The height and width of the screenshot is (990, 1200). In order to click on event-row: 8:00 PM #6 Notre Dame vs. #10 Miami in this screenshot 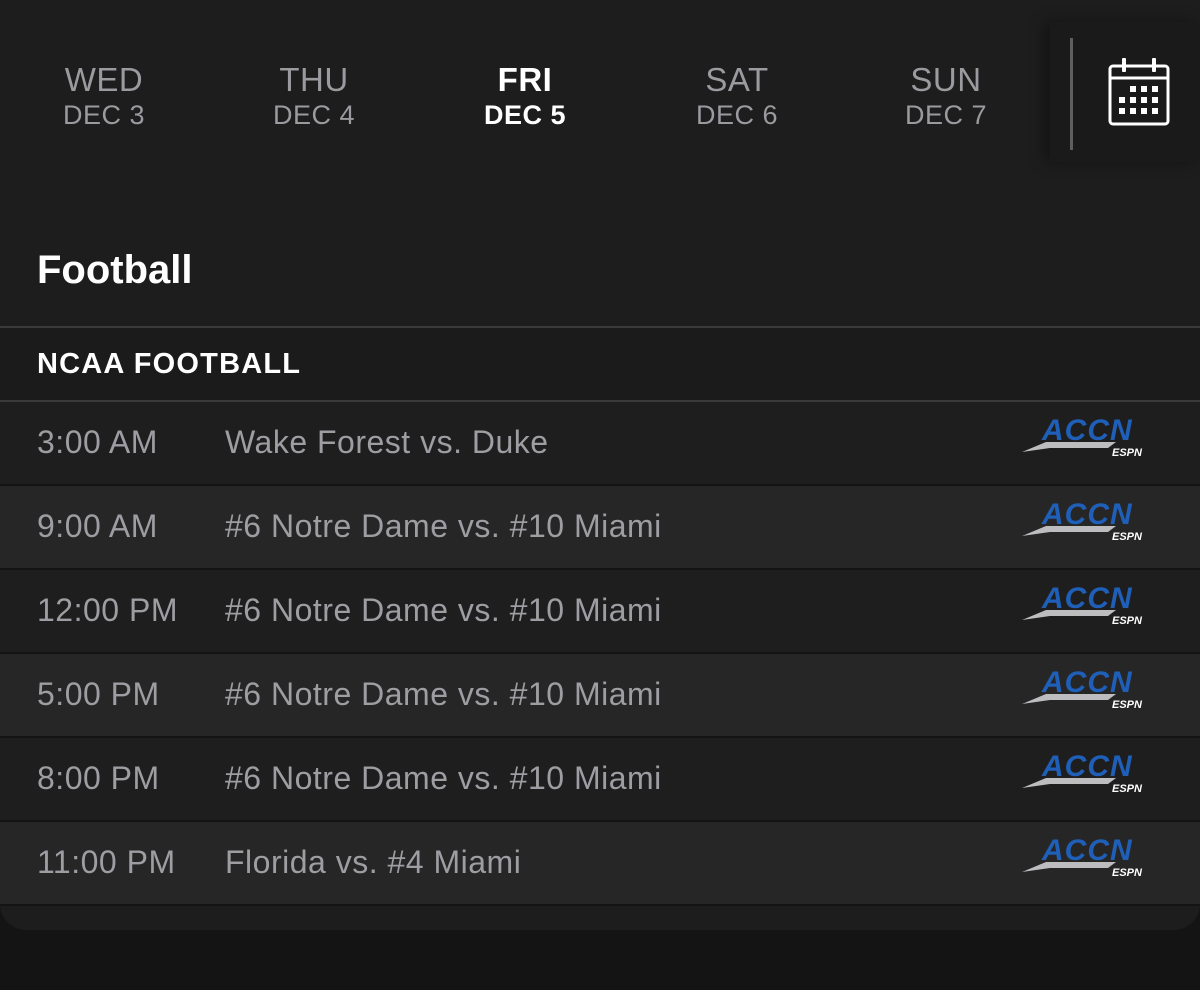, I will do `click(600, 780)`.